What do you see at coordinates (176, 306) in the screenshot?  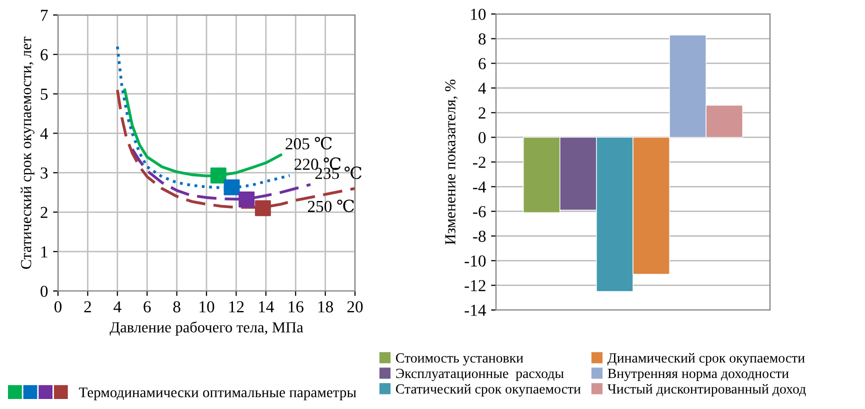 I see `x-tick-label: 8` at bounding box center [176, 306].